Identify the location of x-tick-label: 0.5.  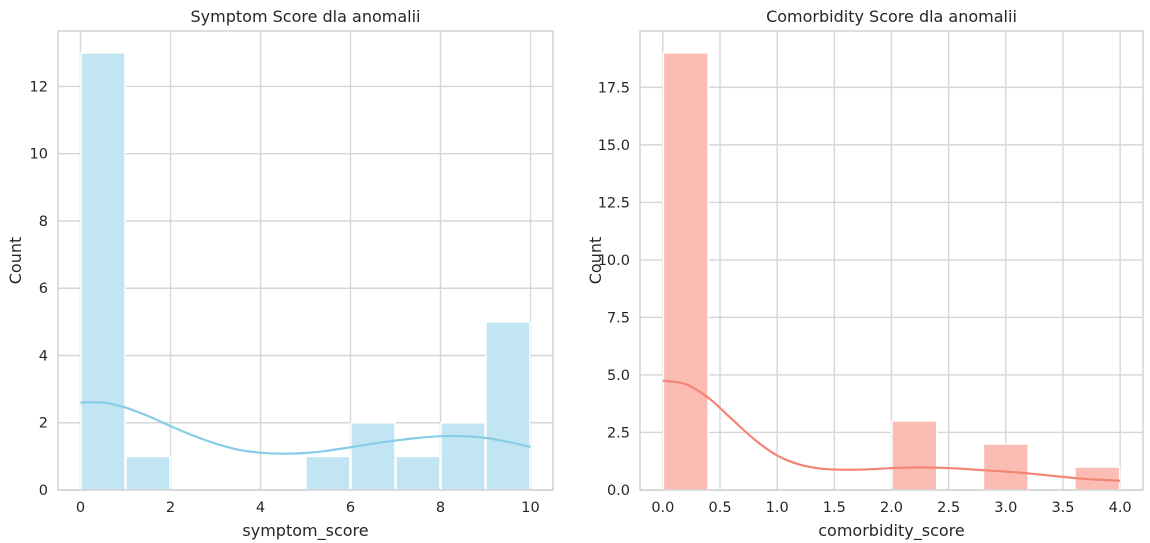
(719, 508).